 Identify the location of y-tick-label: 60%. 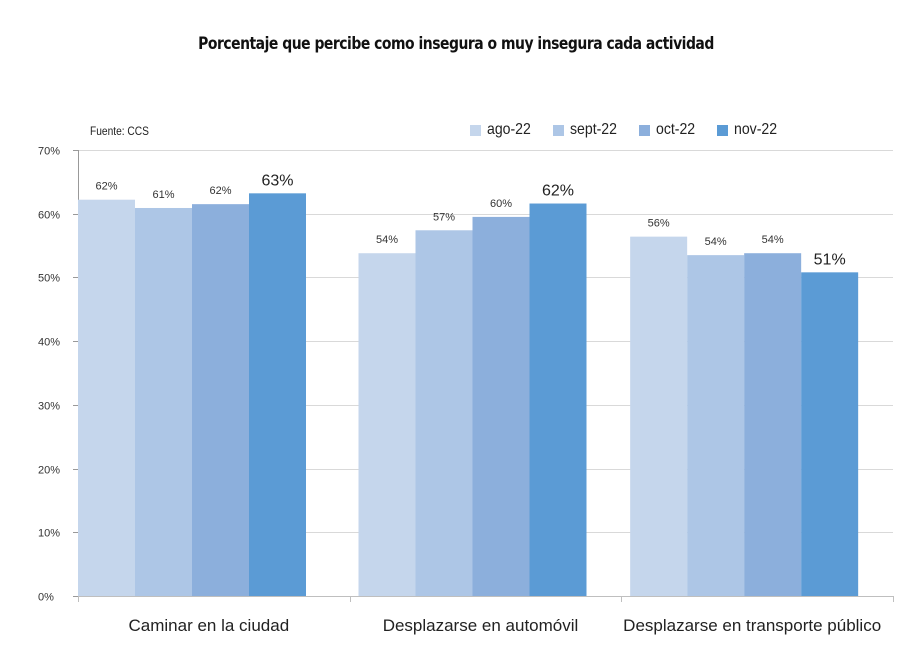
(49, 216).